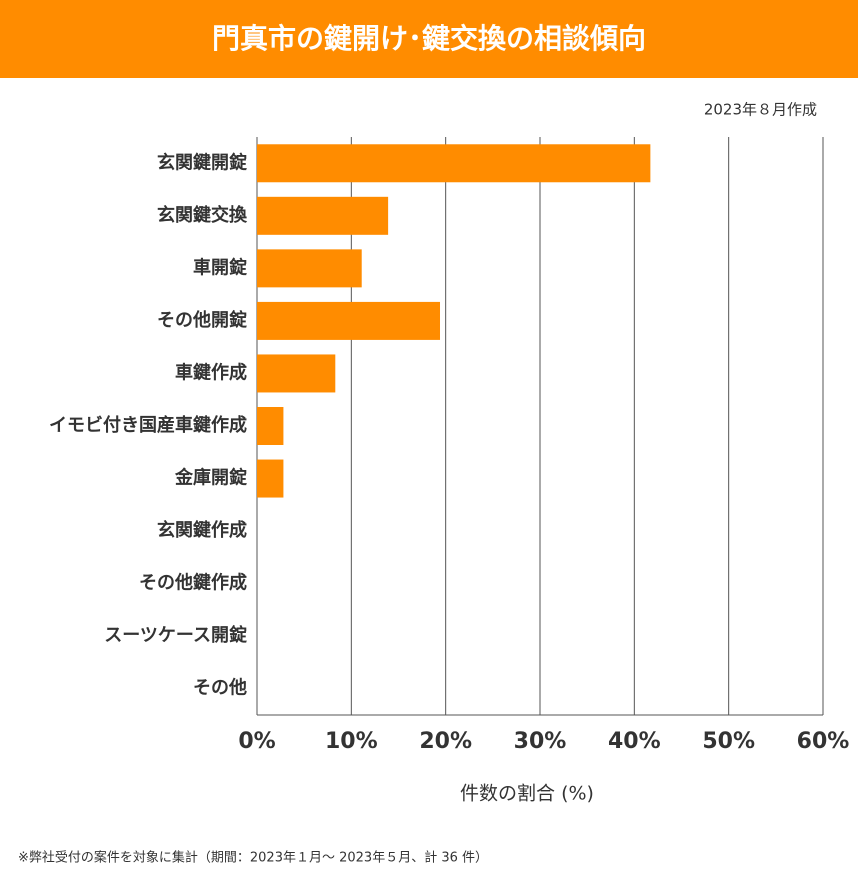 This screenshot has height=872, width=858. Describe the element at coordinates (202, 215) in the screenshot. I see `y-tick-label: 玄関鍵交換` at that location.